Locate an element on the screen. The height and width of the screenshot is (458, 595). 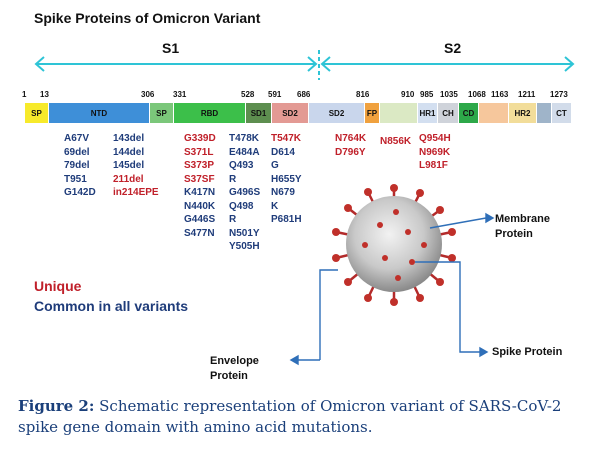
virus-body is located at coordinates (394, 244).